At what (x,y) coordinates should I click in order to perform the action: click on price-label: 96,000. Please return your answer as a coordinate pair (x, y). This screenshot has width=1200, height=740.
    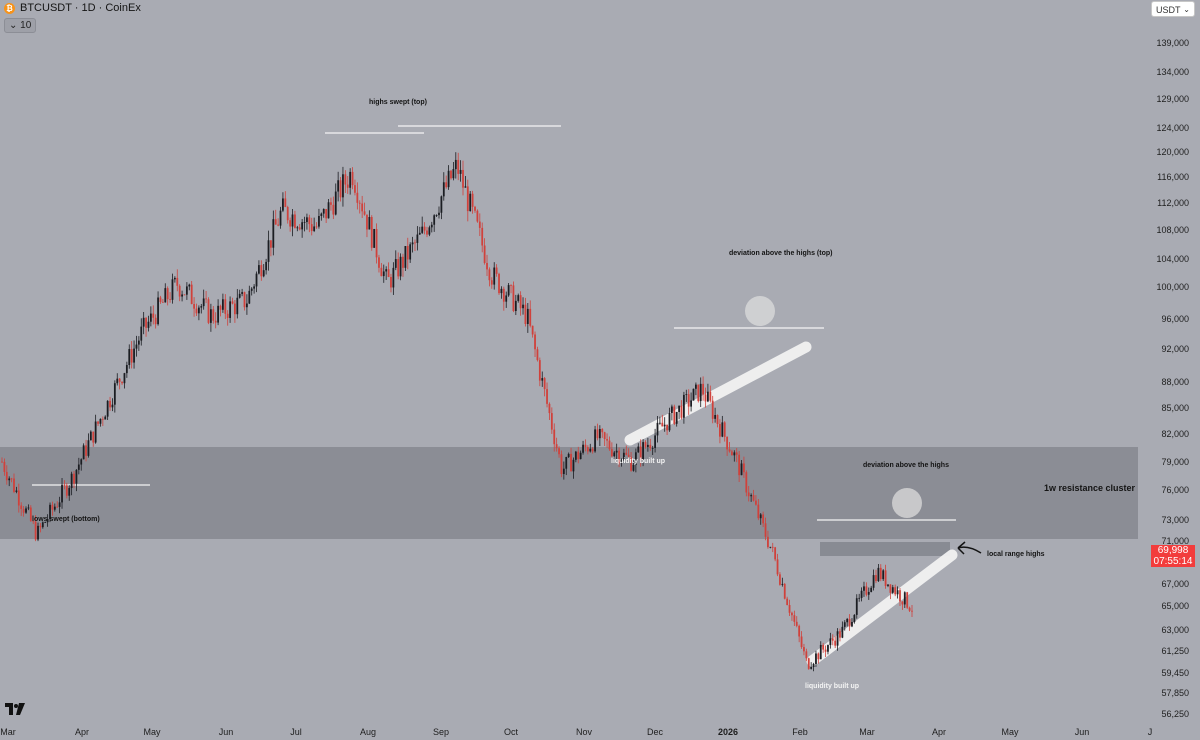
    Looking at the image, I should click on (1175, 319).